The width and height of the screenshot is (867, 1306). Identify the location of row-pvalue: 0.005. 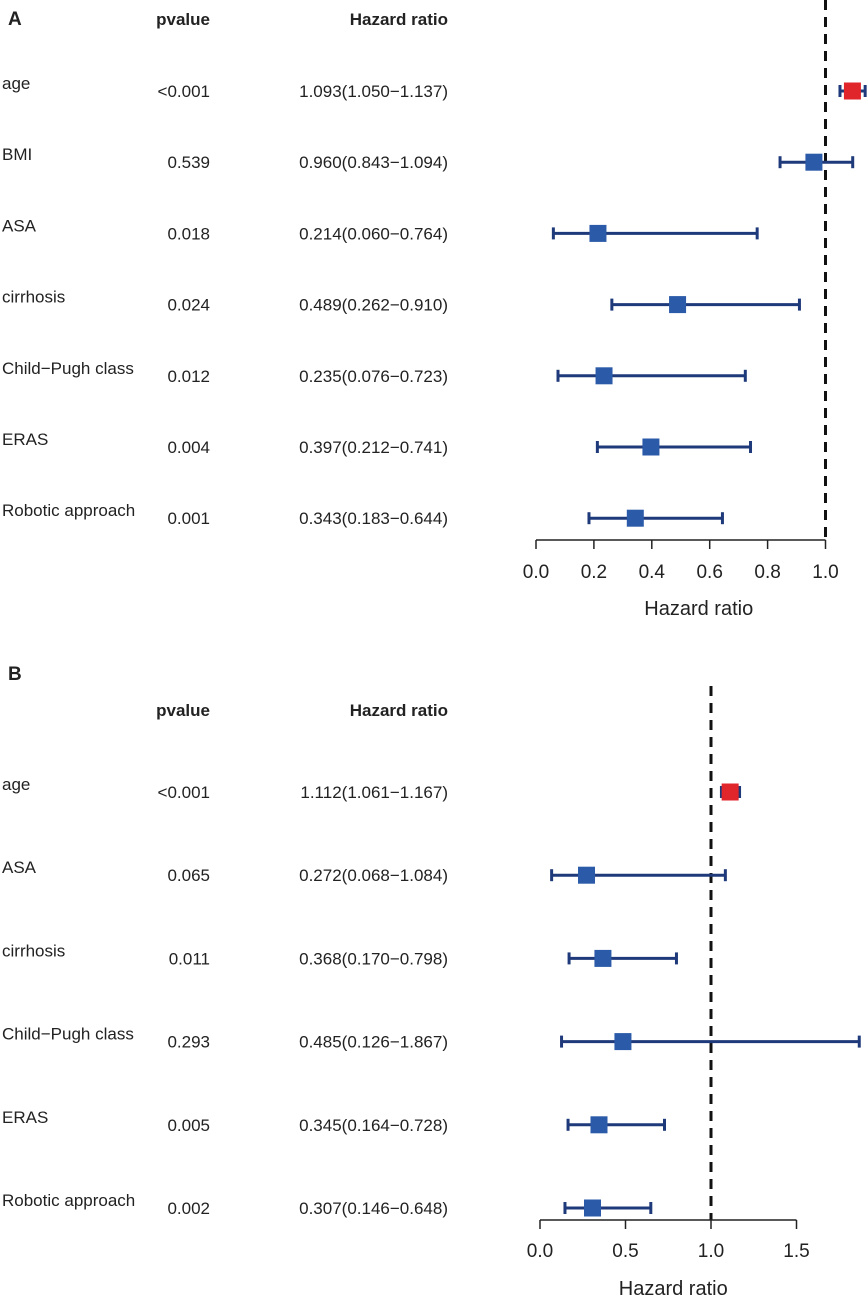
(188, 1125).